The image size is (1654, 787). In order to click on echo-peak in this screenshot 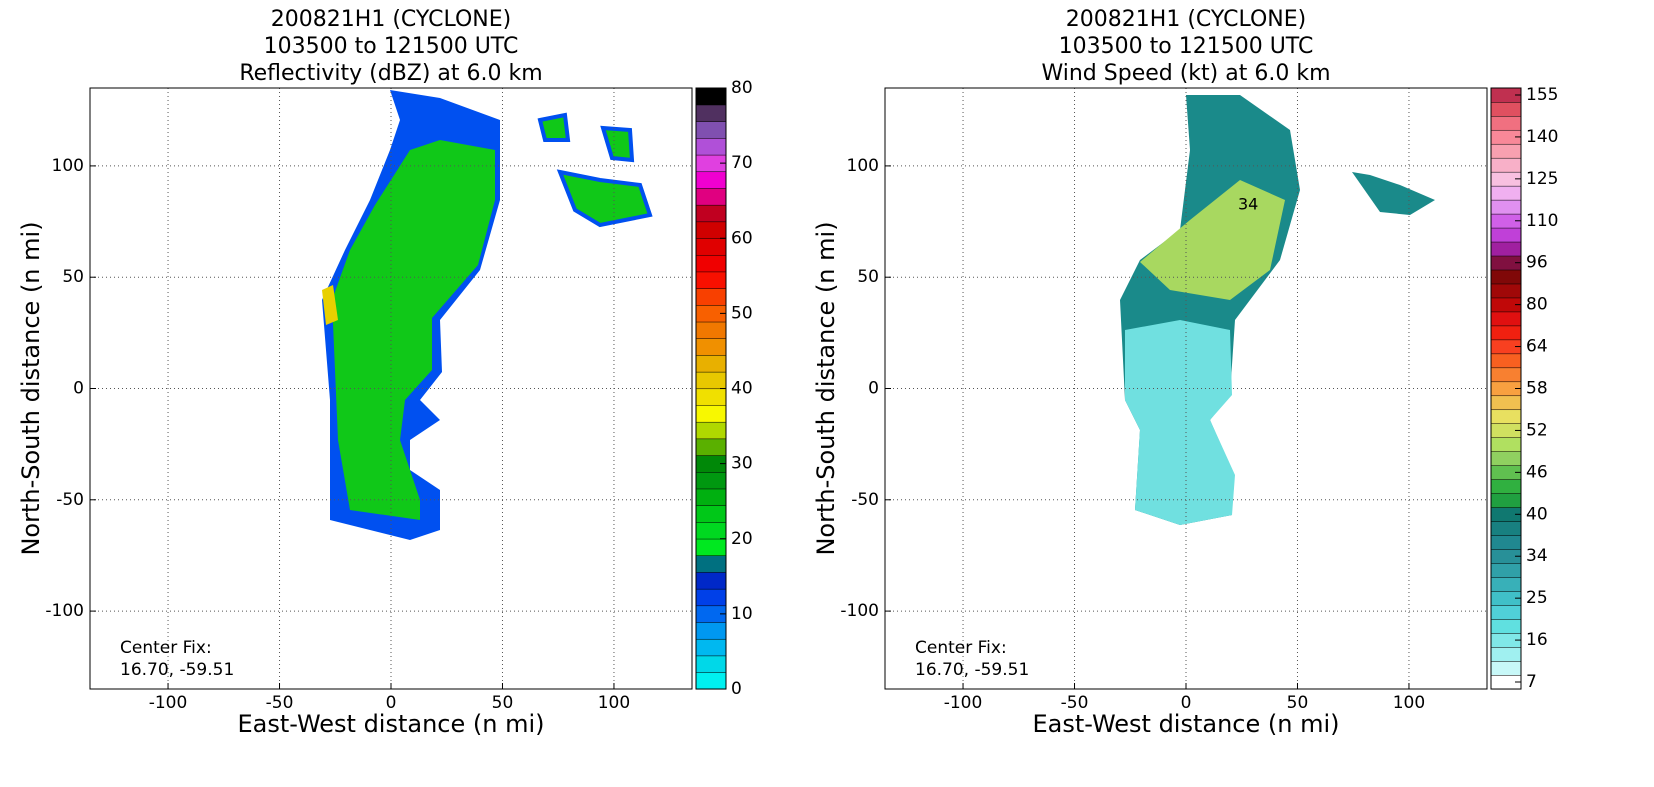, I will do `click(330, 305)`.